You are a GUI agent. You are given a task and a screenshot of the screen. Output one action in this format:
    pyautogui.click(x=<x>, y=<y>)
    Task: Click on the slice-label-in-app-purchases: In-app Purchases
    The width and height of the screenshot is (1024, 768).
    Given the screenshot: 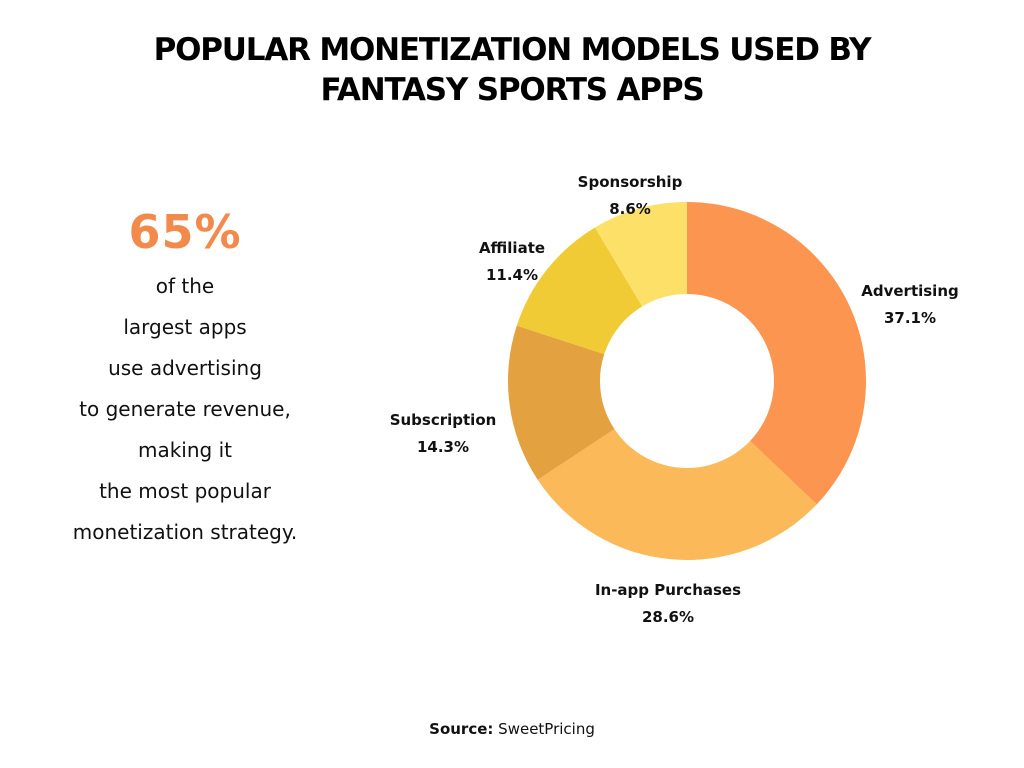 What is the action you would take?
    pyautogui.click(x=668, y=590)
    